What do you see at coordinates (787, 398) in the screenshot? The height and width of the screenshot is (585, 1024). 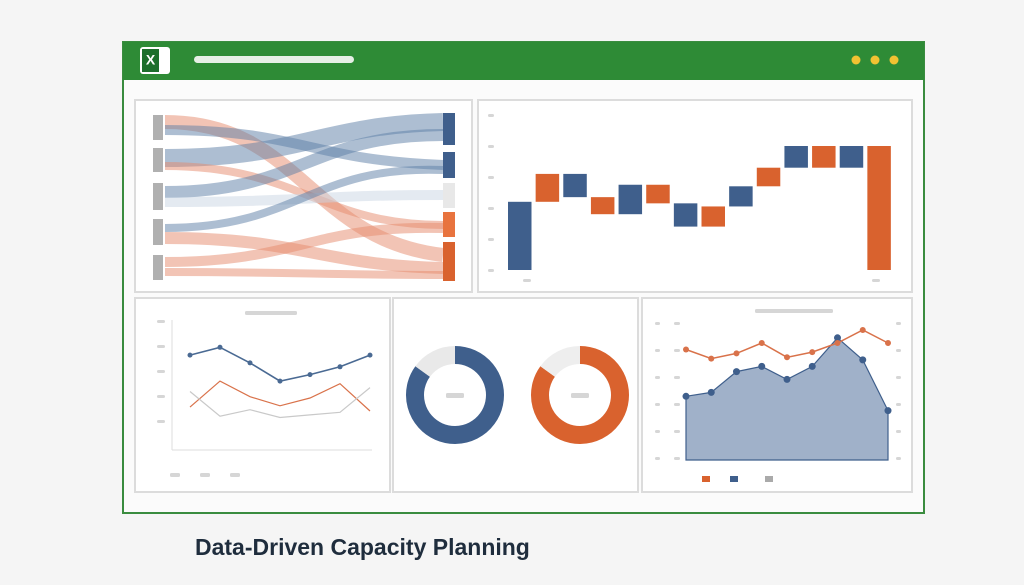 I see `area-series` at bounding box center [787, 398].